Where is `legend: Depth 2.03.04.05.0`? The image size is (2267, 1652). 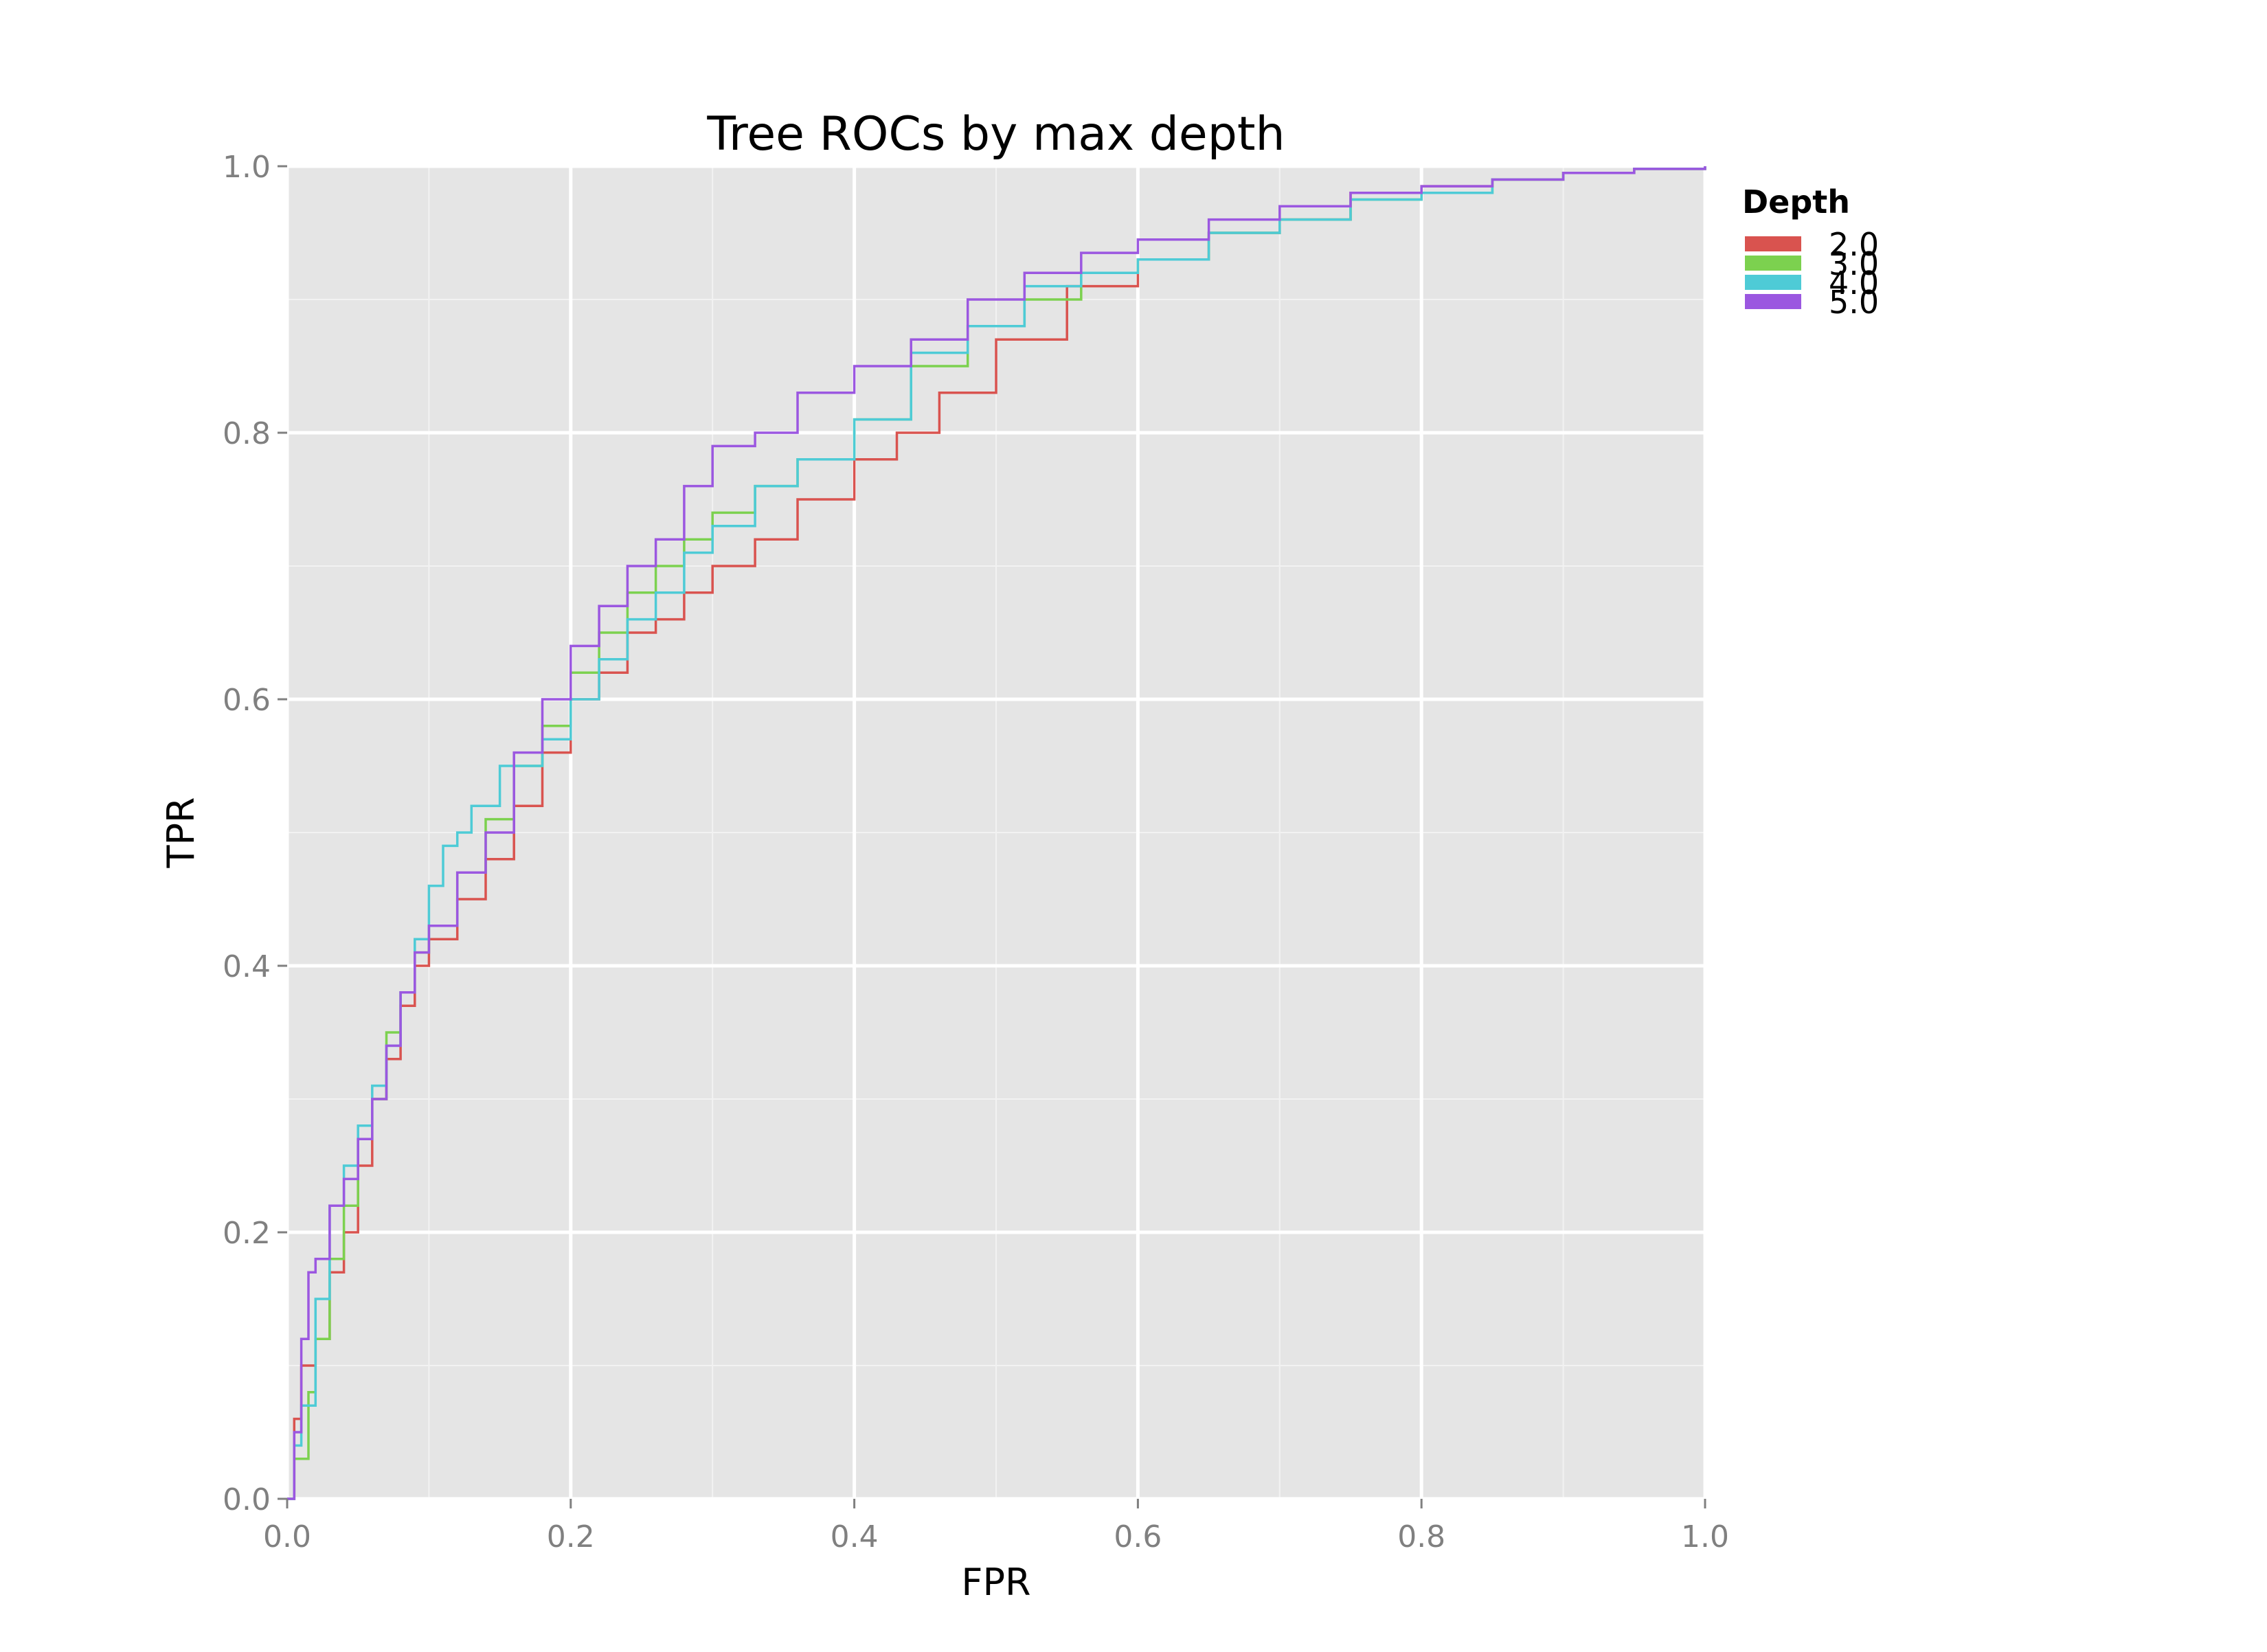 legend: Depth 2.03.04.05.0 is located at coordinates (1811, 252).